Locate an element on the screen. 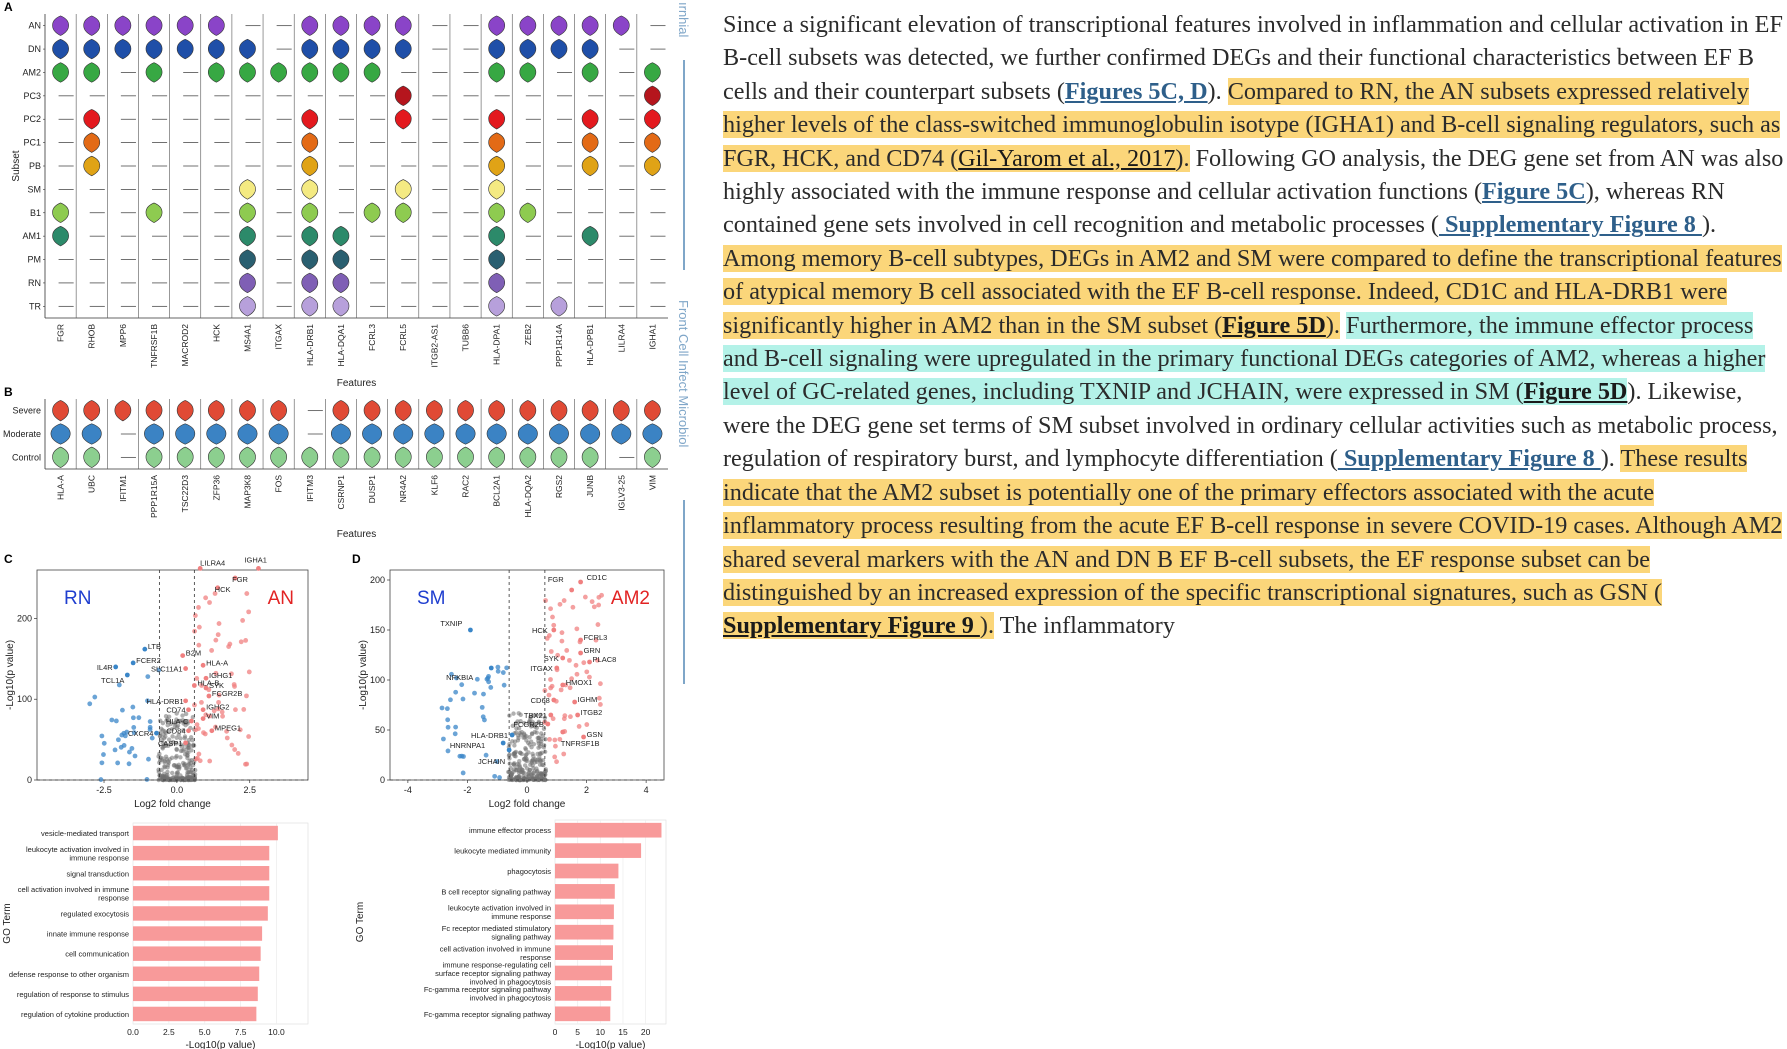 The image size is (1787, 1049). volcano-c-ytick-label: 100 is located at coordinates (24, 699).